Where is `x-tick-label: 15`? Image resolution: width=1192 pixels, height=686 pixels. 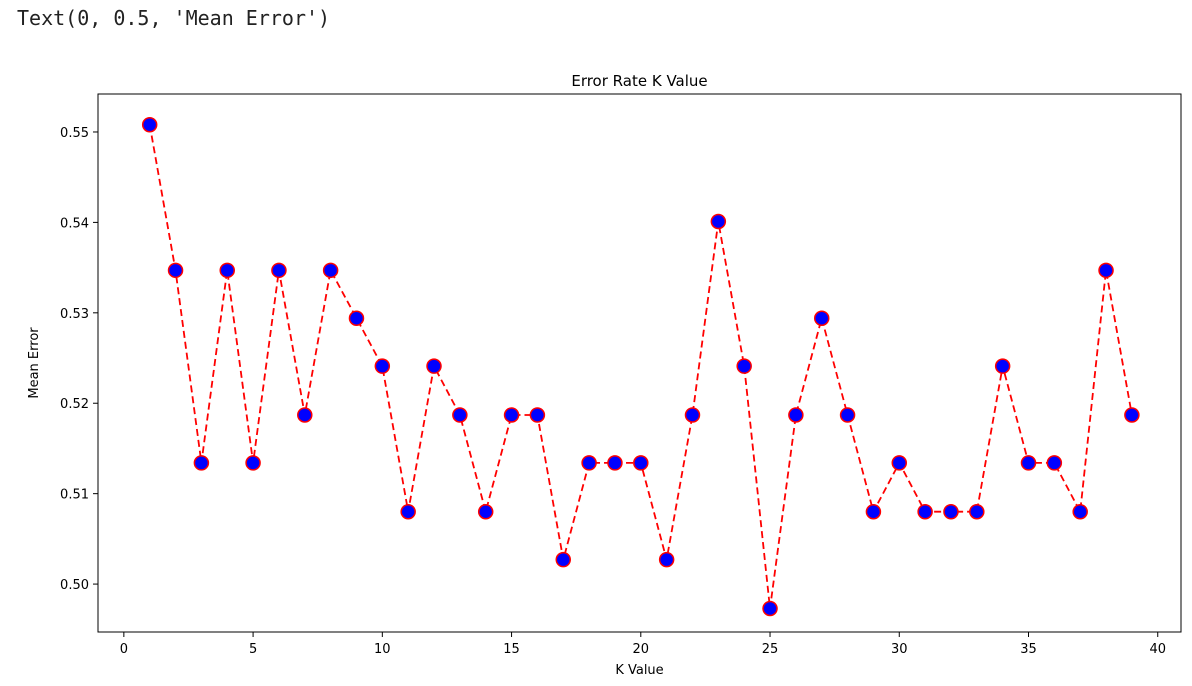 x-tick-label: 15 is located at coordinates (511, 649).